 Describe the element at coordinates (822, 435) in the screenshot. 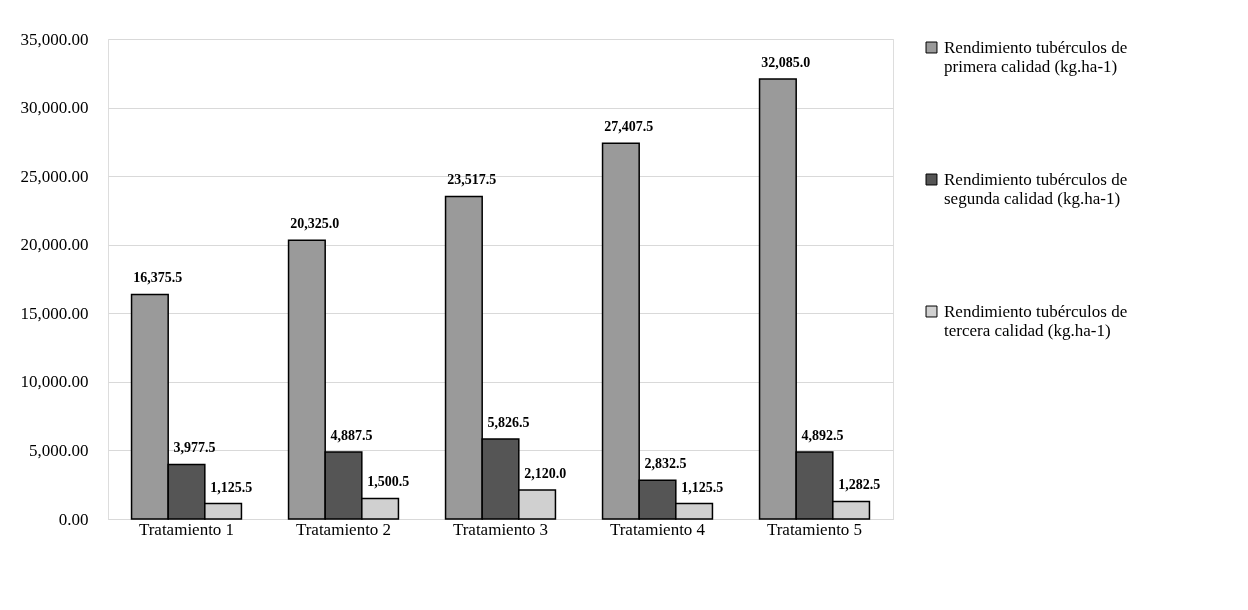

I see `data-label: 4,892.5` at that location.